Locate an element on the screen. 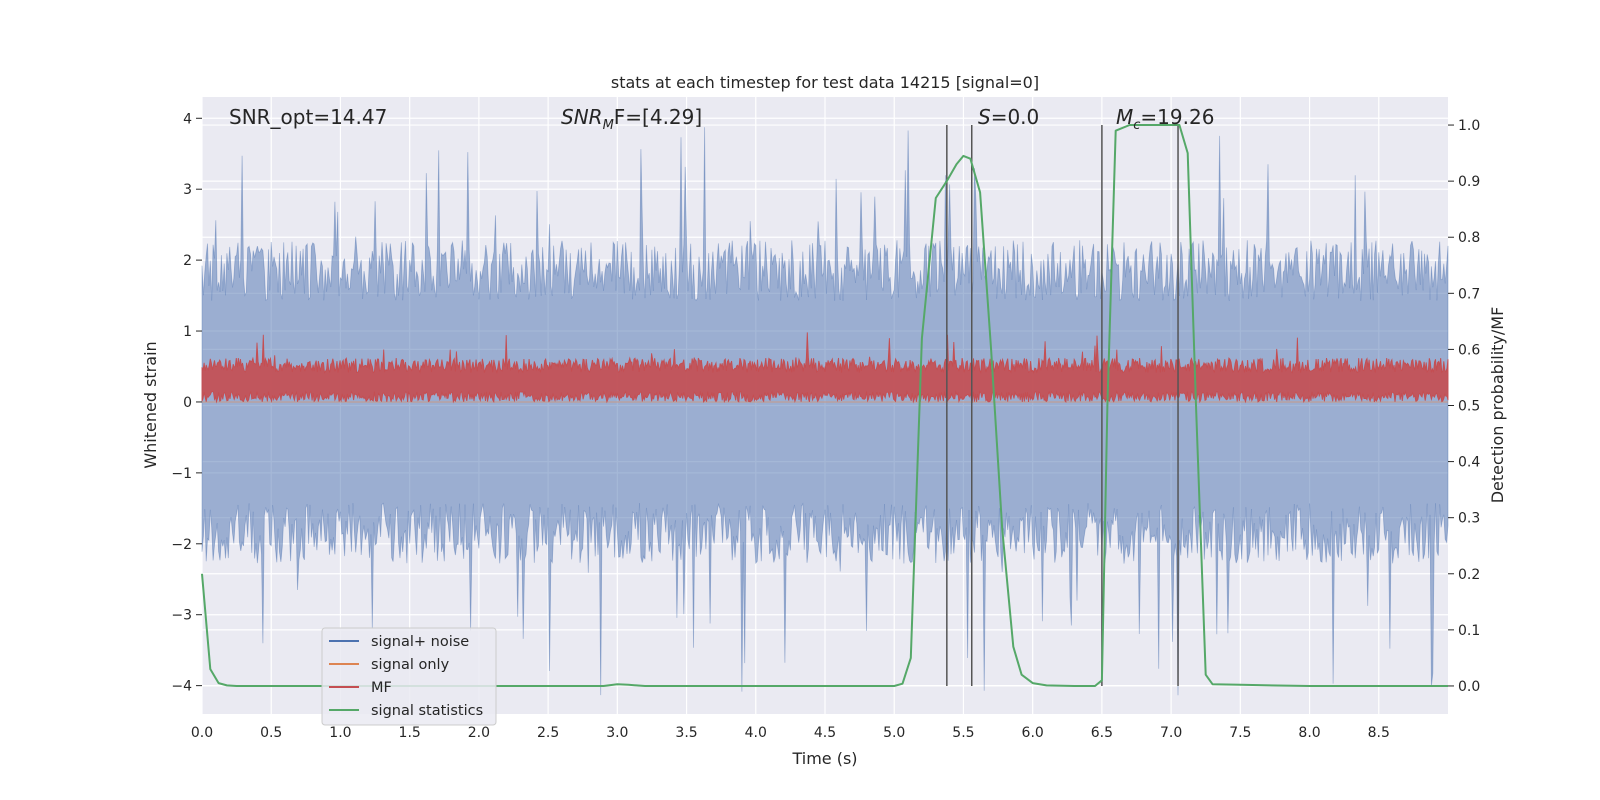  mc-main: M is located at coordinates (1124, 117).